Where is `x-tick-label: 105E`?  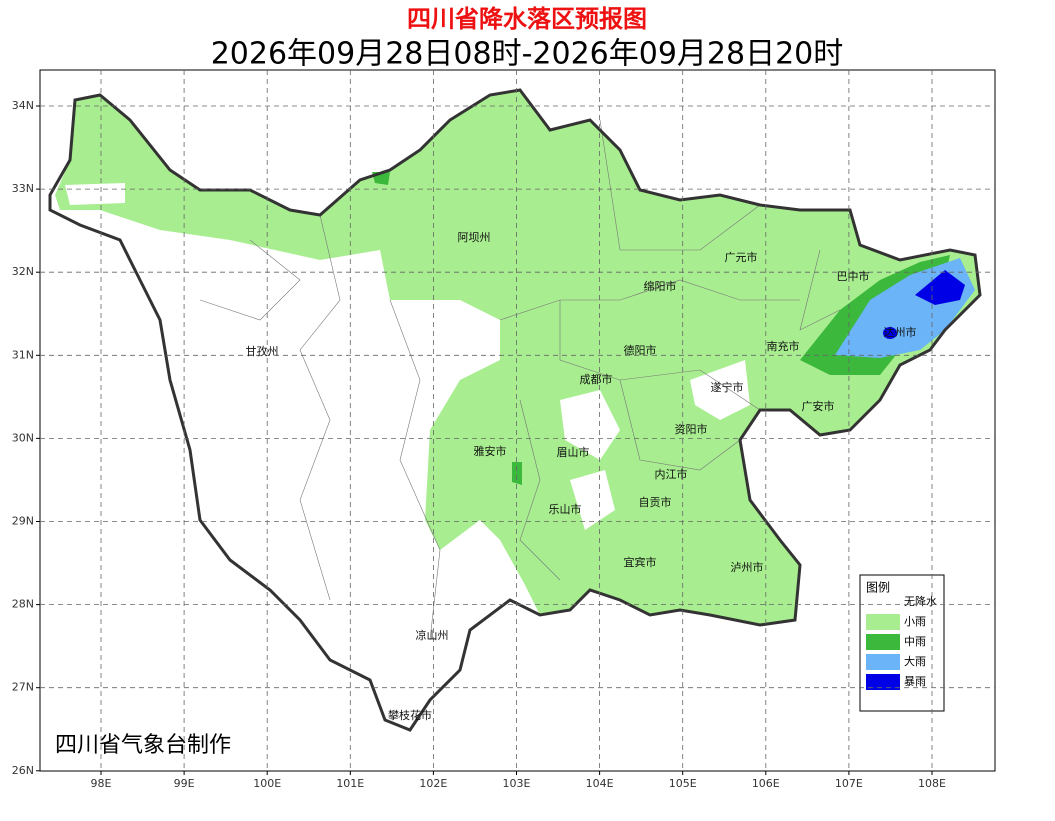
x-tick-label: 105E is located at coordinates (683, 783).